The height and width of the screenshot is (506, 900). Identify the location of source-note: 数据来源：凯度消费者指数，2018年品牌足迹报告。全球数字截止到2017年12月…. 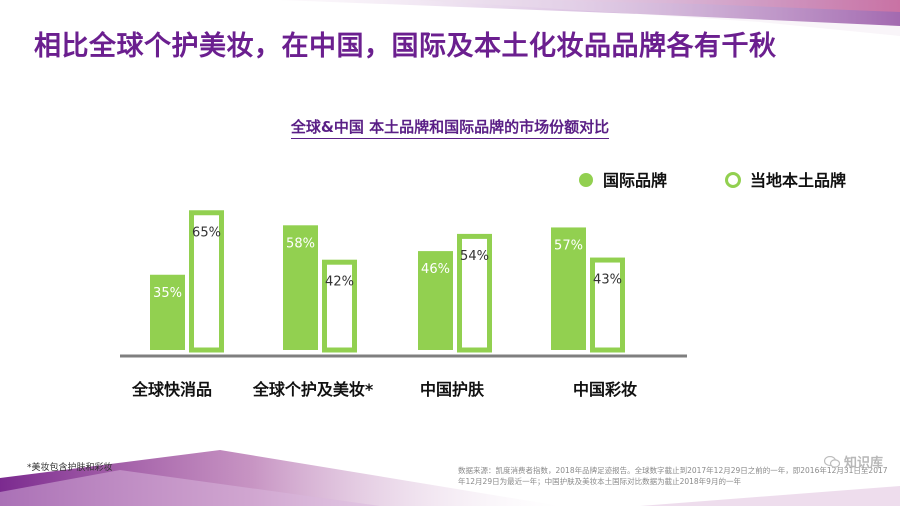
(673, 476).